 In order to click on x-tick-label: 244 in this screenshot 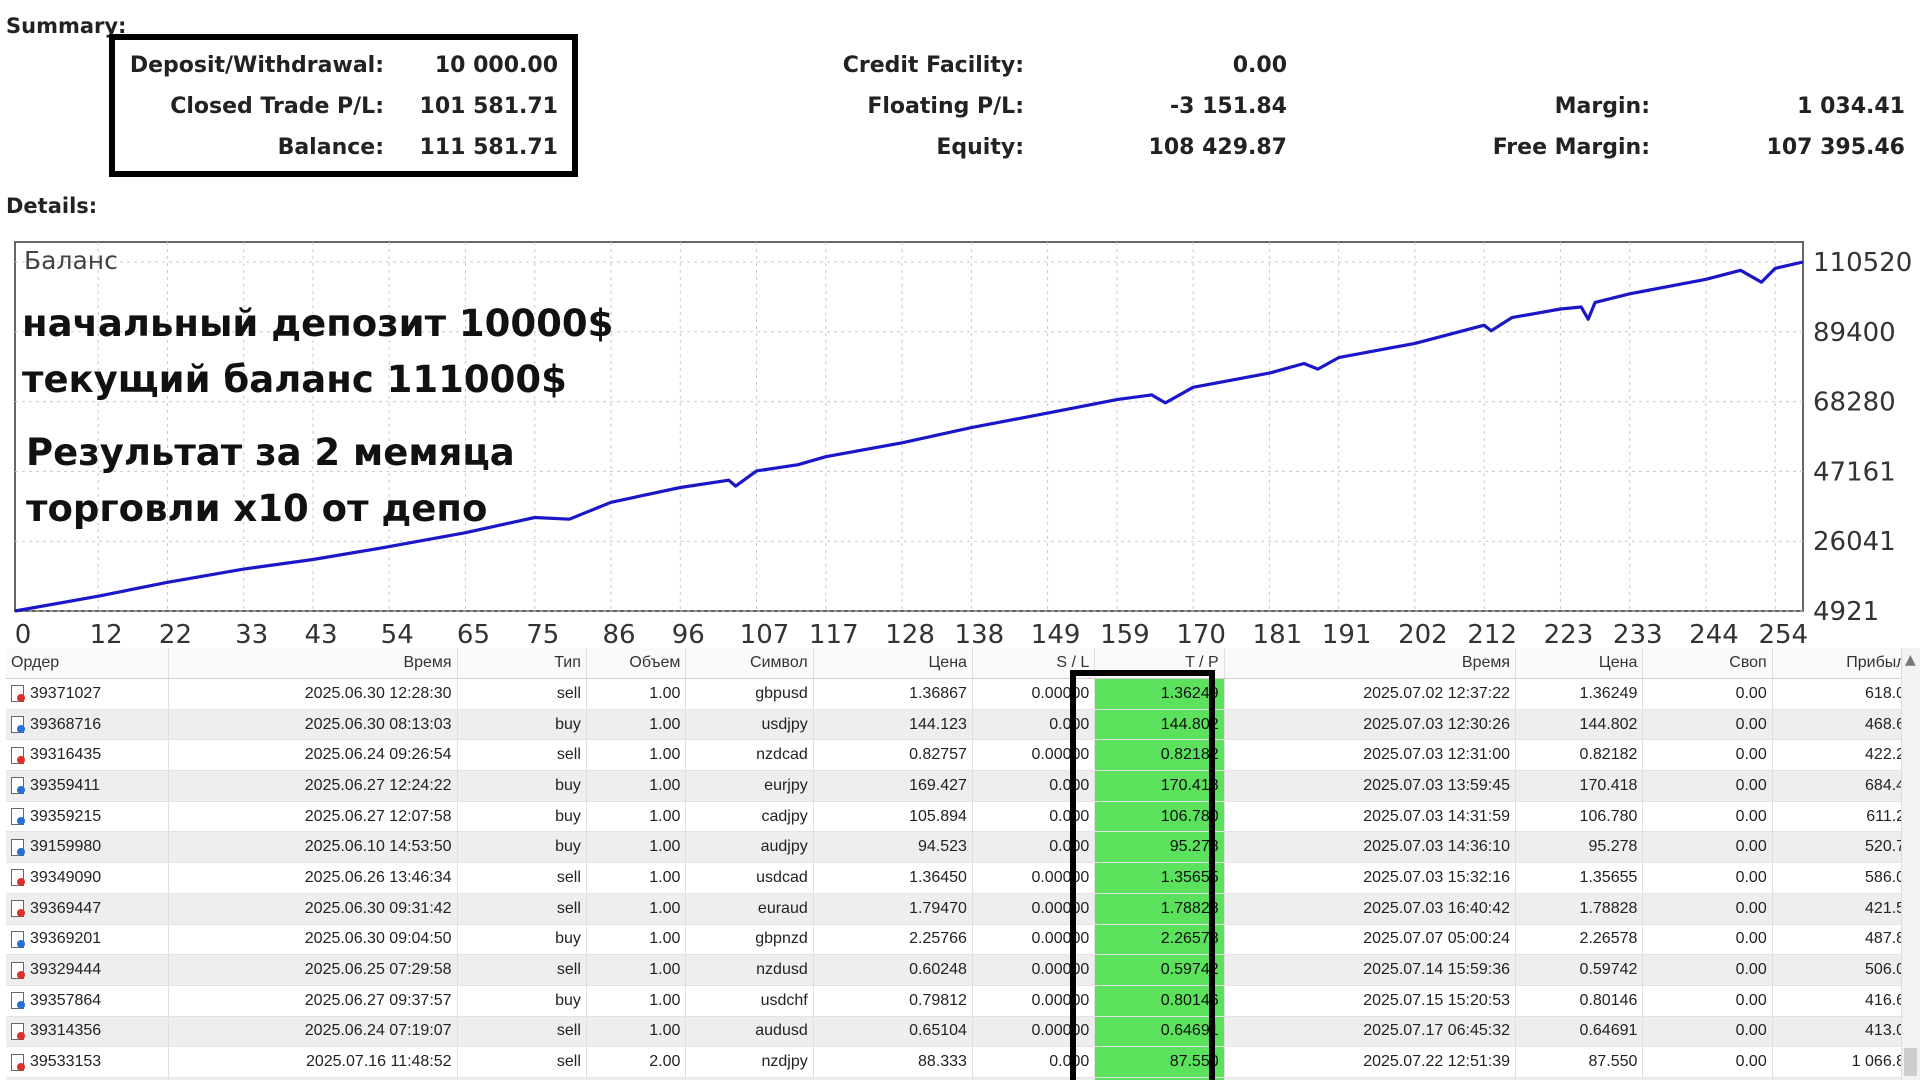, I will do `click(1714, 634)`.